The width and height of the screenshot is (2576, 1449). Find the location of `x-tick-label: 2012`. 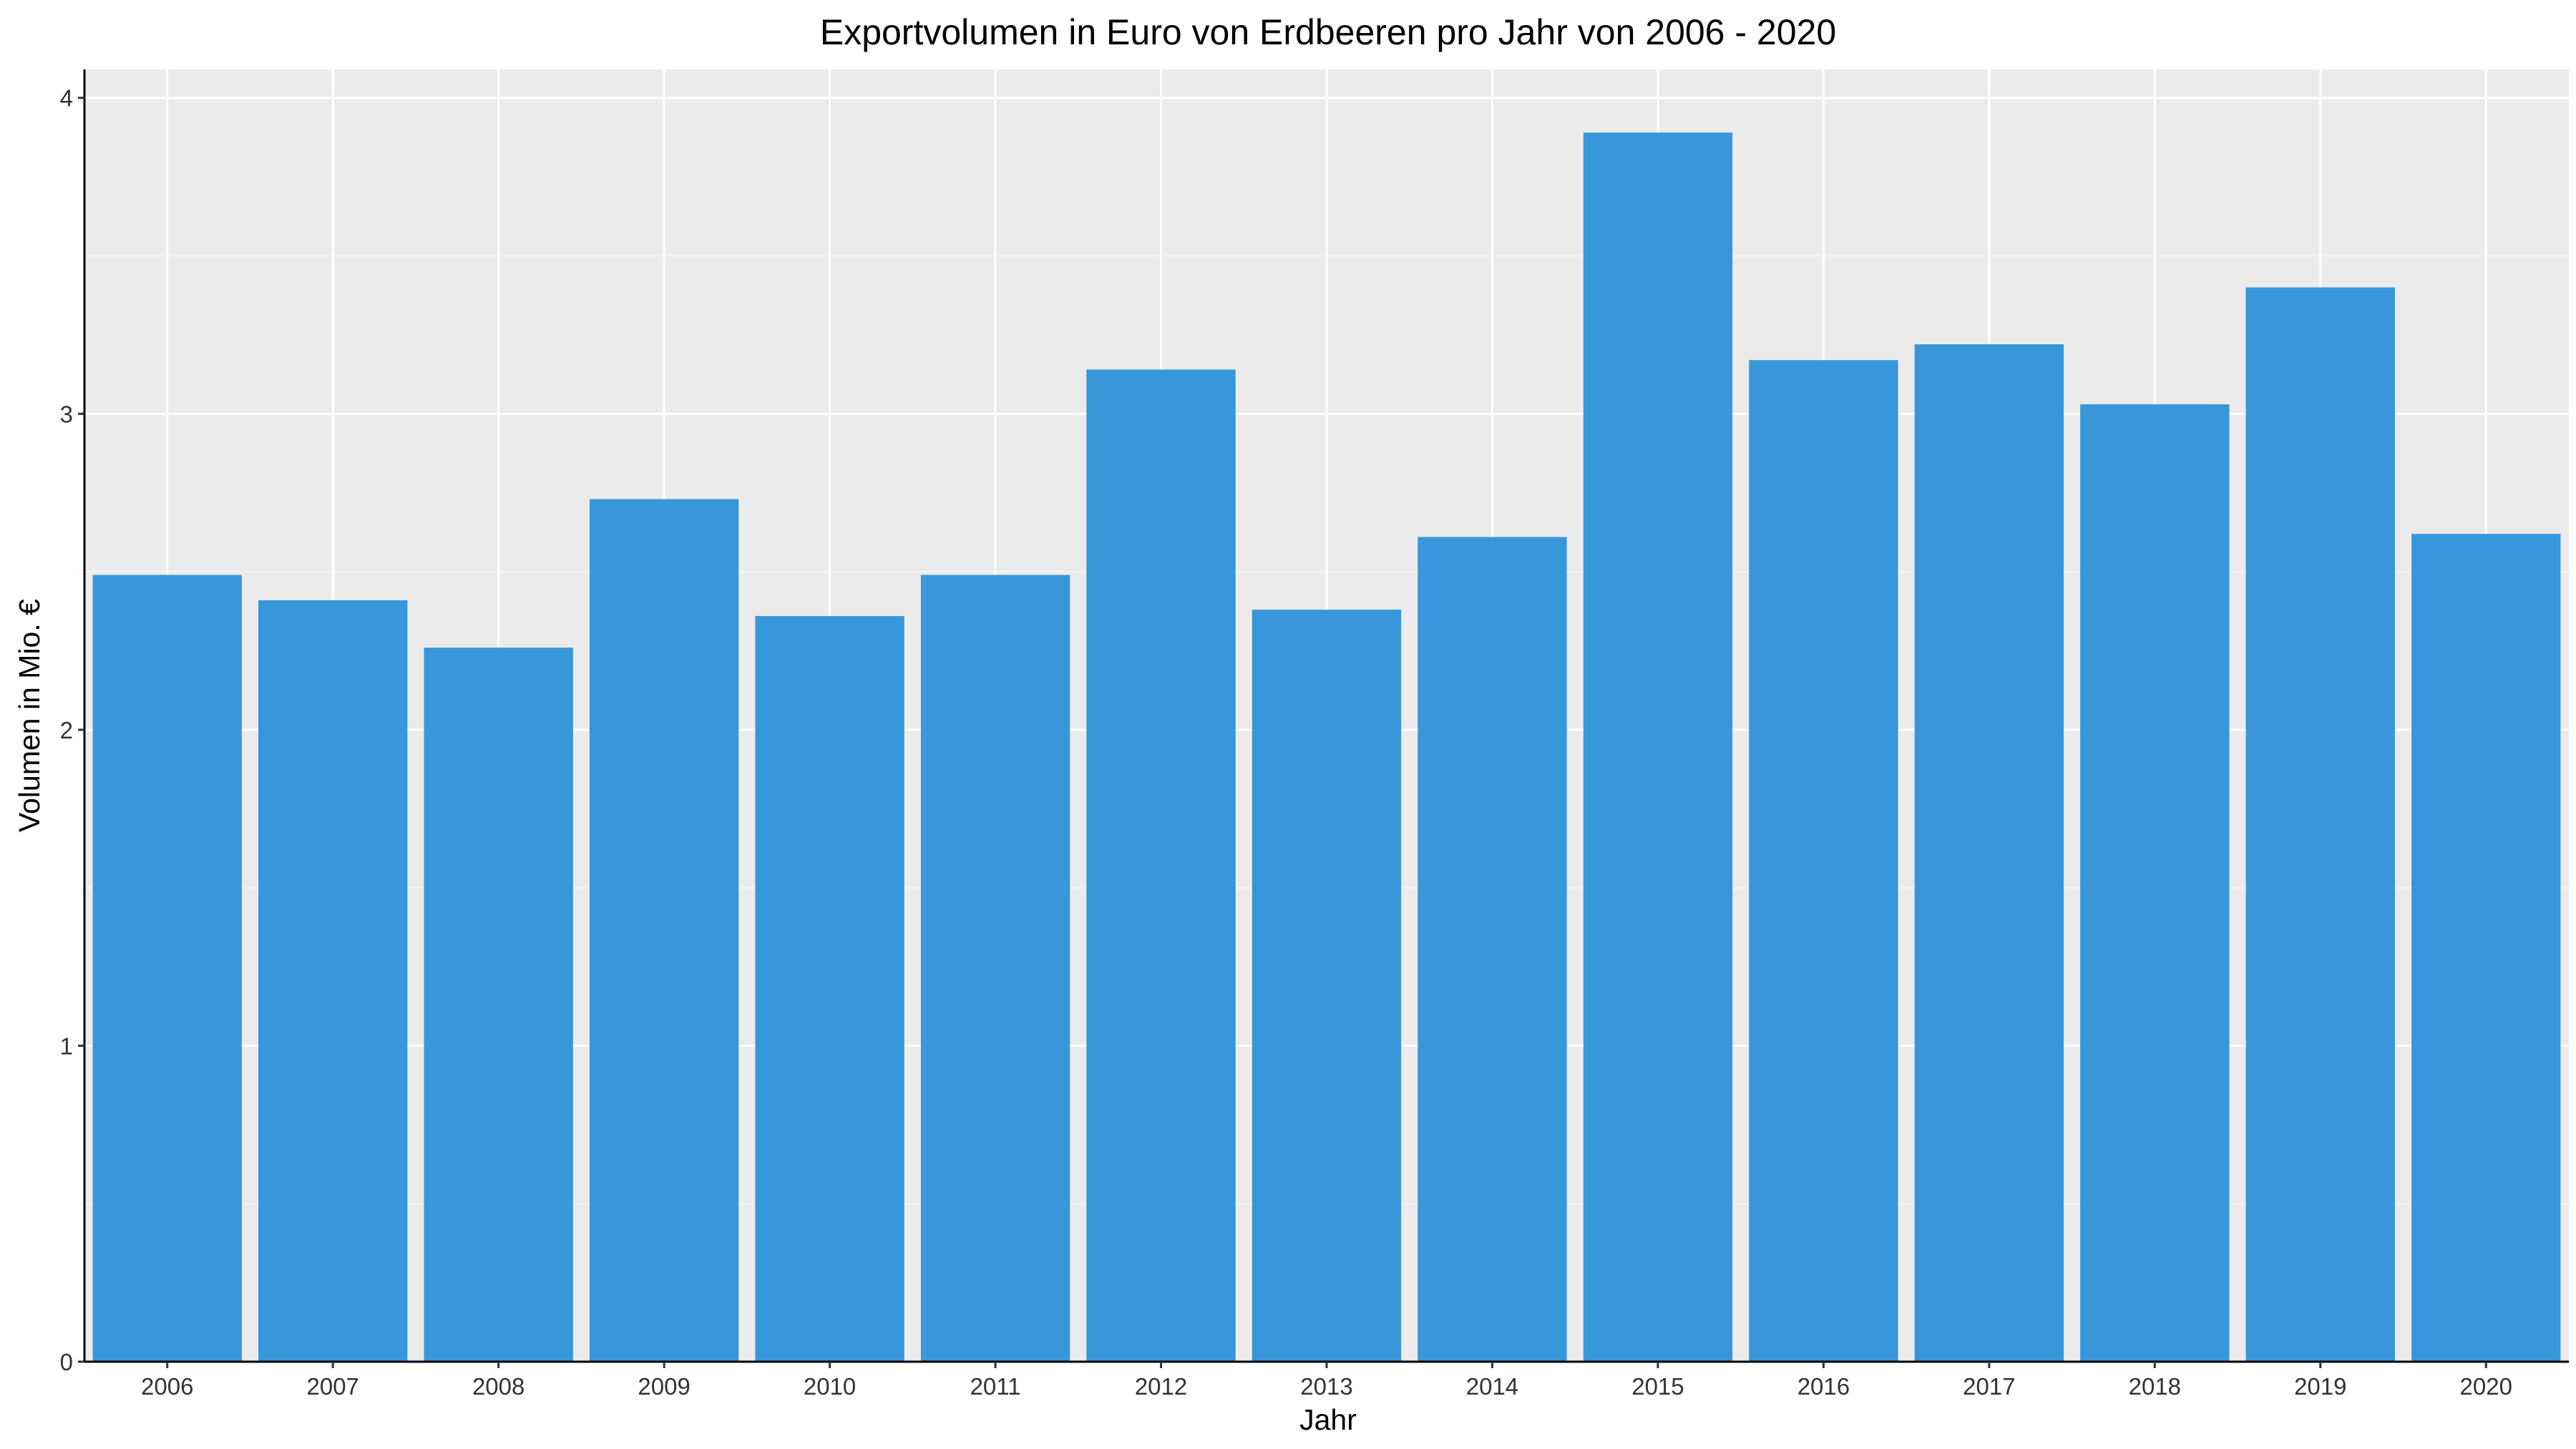

x-tick-label: 2012 is located at coordinates (1161, 1386).